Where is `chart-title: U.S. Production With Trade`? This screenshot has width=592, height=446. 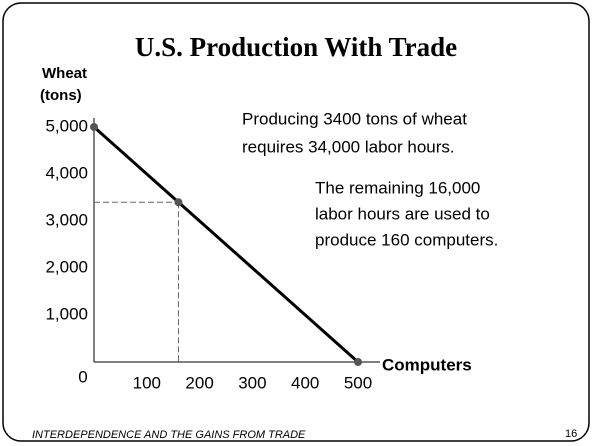 chart-title: U.S. Production With Trade is located at coordinates (296, 47).